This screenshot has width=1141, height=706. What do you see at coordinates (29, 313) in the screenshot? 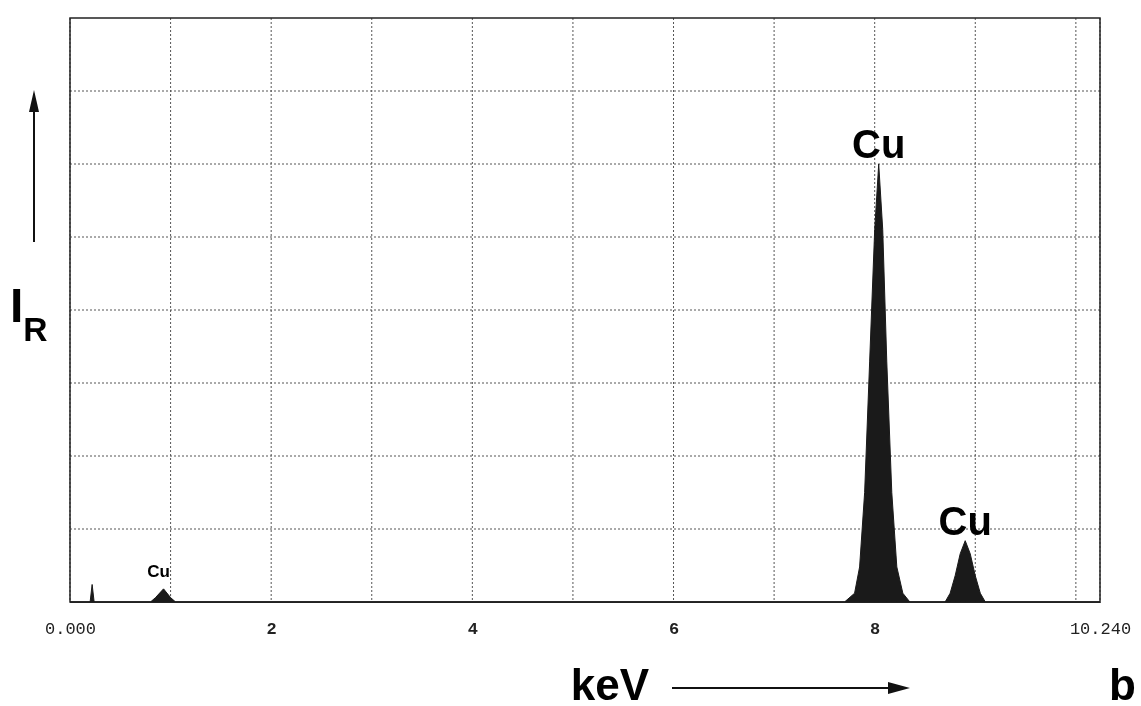
I see `y-axis-title: I$_{R}$` at bounding box center [29, 313].